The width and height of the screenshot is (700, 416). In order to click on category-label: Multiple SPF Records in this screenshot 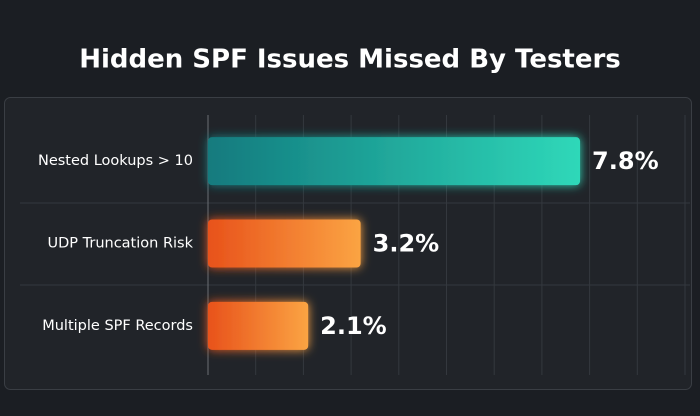, I will do `click(117, 326)`.